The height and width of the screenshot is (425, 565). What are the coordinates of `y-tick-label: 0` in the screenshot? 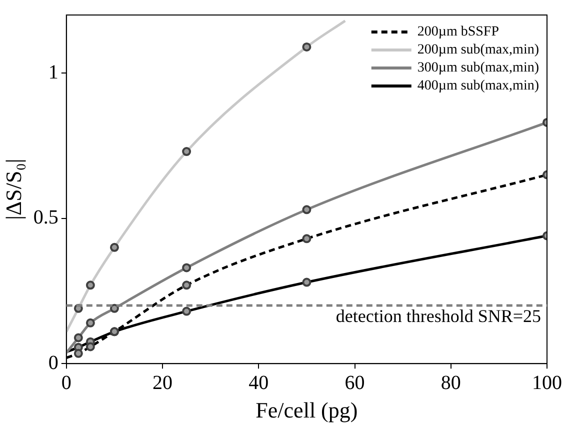 It's located at (53, 363).